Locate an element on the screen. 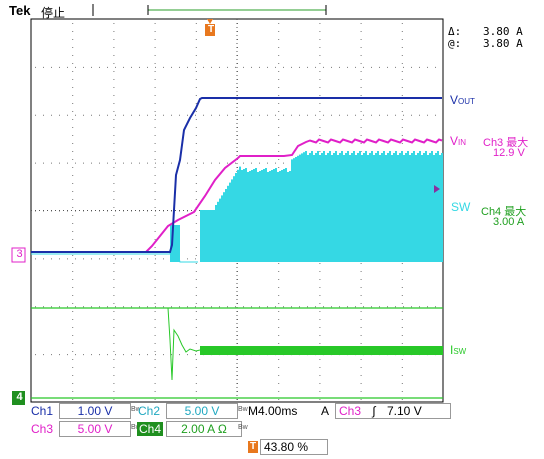 Image resolution: width=544 pixels, height=459 pixels. vout-label: VOUT is located at coordinates (462, 100).